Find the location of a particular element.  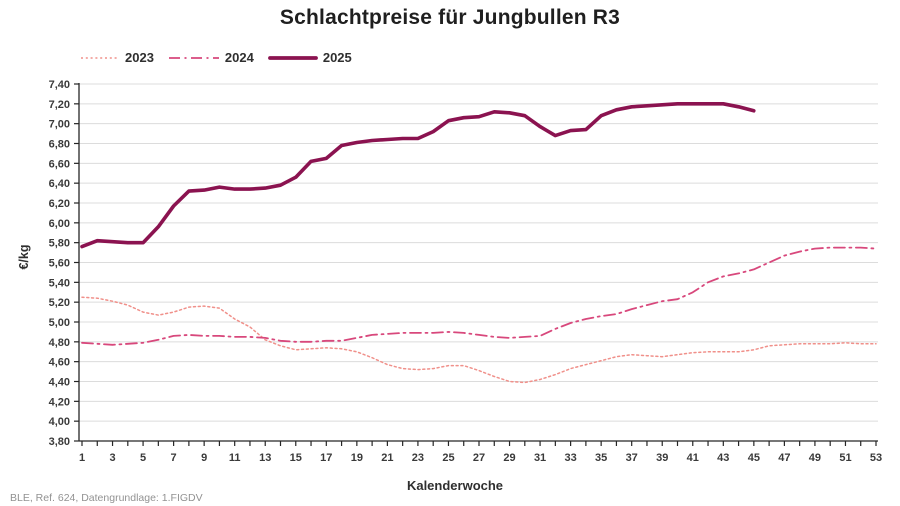

svg-text: 4,60 is located at coordinates (59, 363).